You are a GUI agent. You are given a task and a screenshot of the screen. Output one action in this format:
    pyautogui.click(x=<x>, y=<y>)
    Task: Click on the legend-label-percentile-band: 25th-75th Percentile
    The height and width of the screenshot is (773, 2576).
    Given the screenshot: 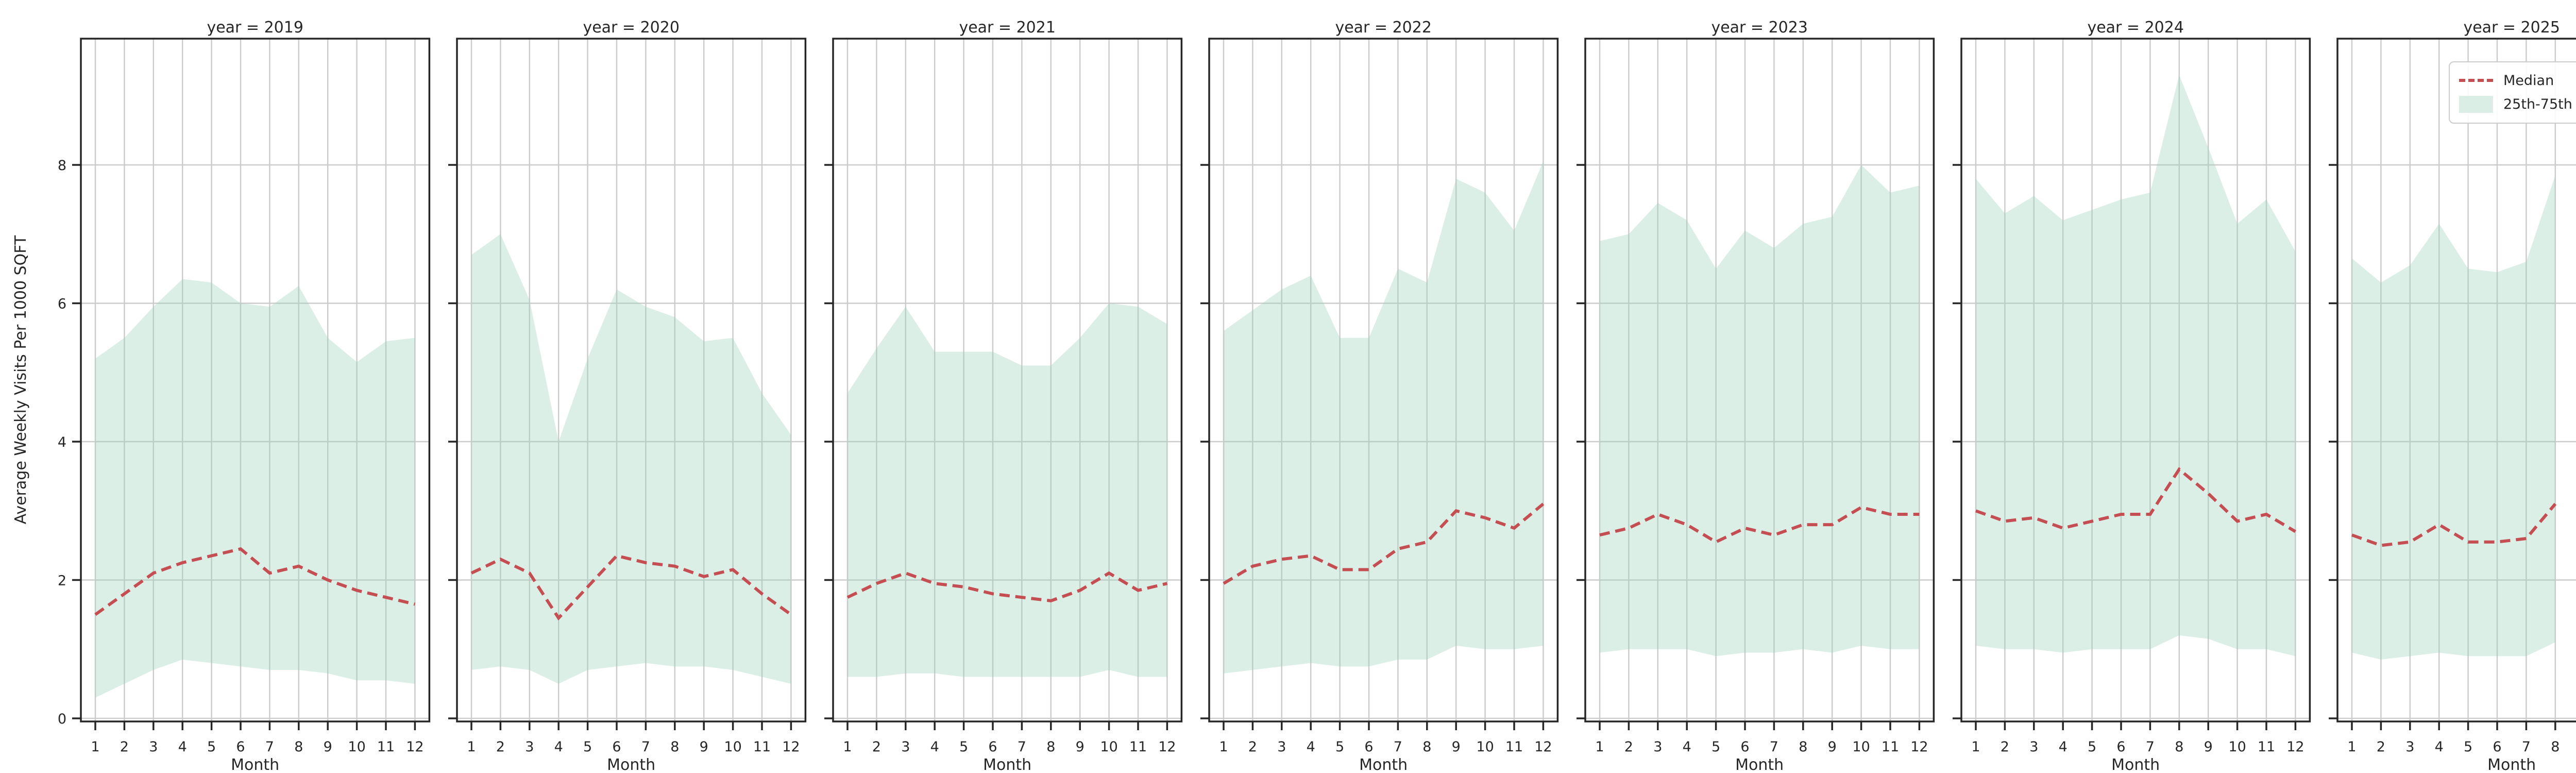 What is the action you would take?
    pyautogui.click(x=2539, y=104)
    